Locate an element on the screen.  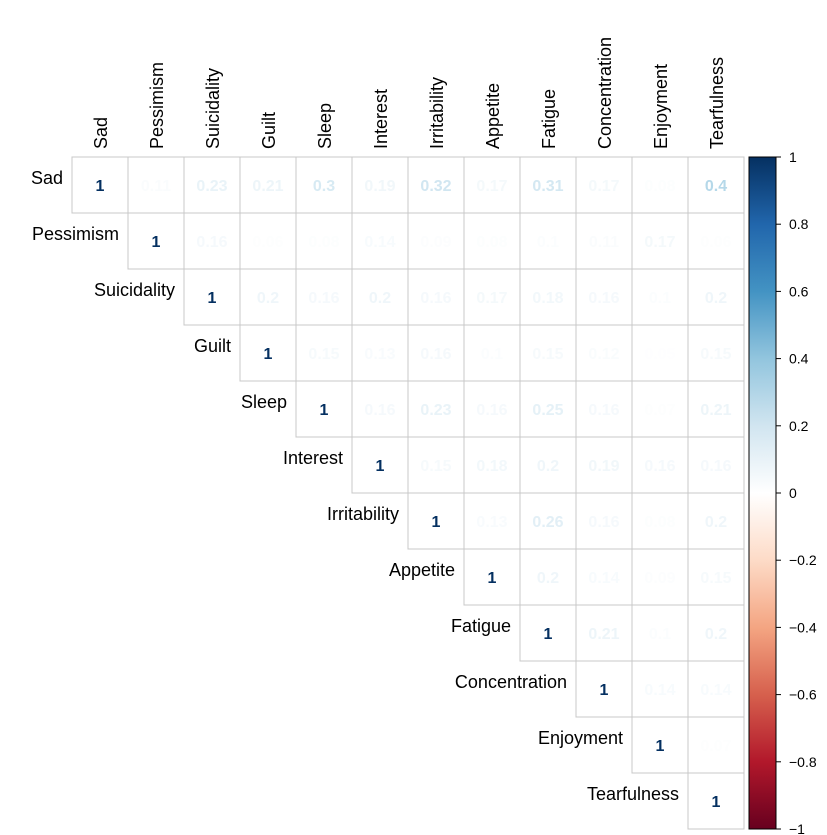
colorbar-tick-label: −0.4 is located at coordinates (803, 627).